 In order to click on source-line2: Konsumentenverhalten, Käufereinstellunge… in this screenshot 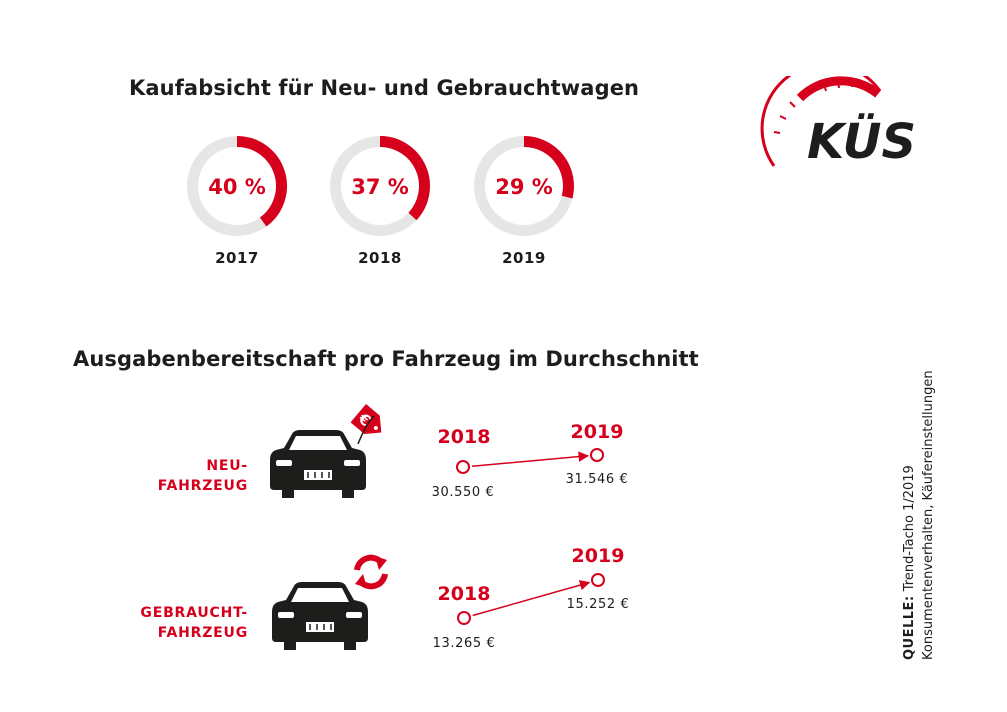, I will do `click(928, 515)`.